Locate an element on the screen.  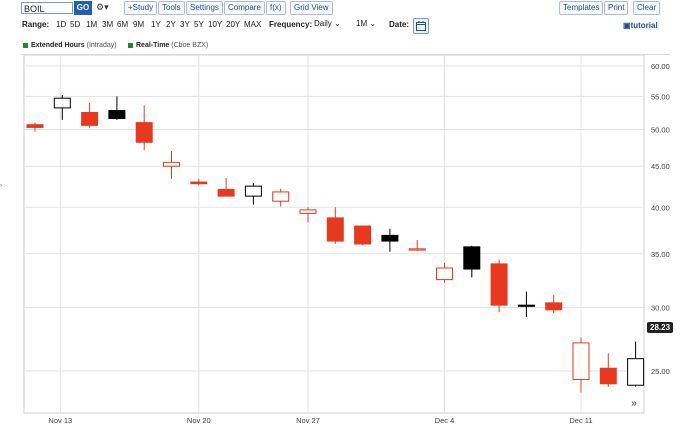
y-tick-label: 60.00 is located at coordinates (660, 66).